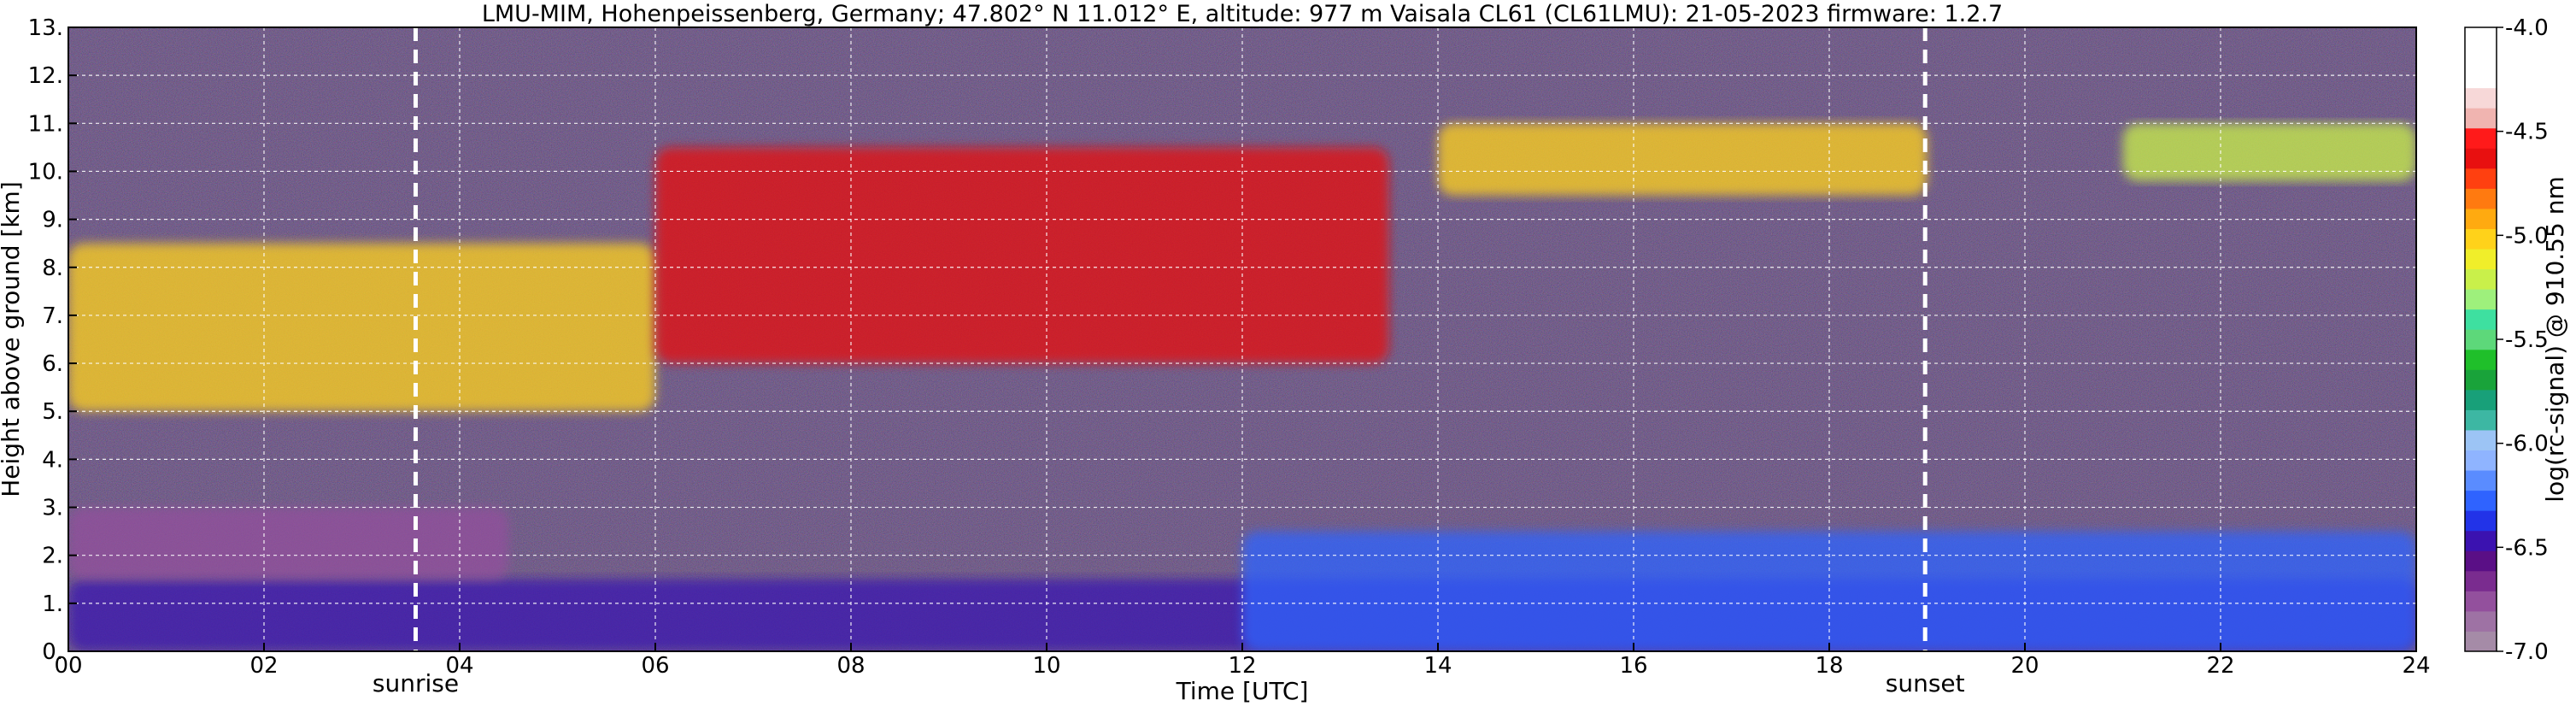 The image size is (2576, 706). Describe the element at coordinates (52, 604) in the screenshot. I see `y-tick-label: 1.` at that location.